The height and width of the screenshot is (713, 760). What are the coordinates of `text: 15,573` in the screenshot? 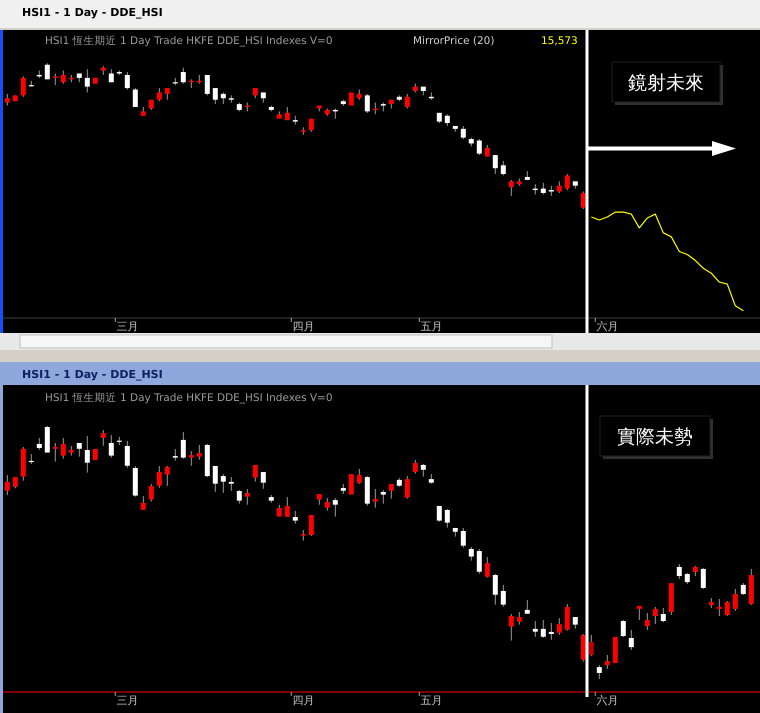 It's located at (559, 41).